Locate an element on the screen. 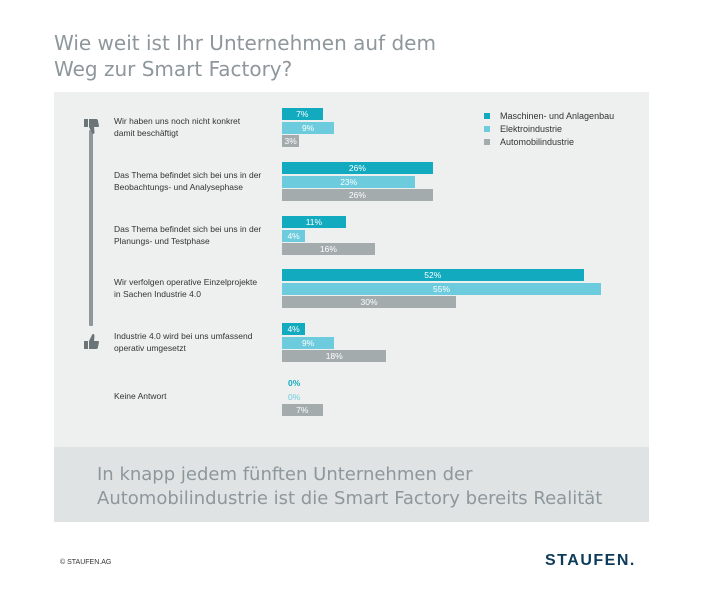 Image resolution: width=701 pixels, height=600 pixels. scale-line is located at coordinates (91, 228).